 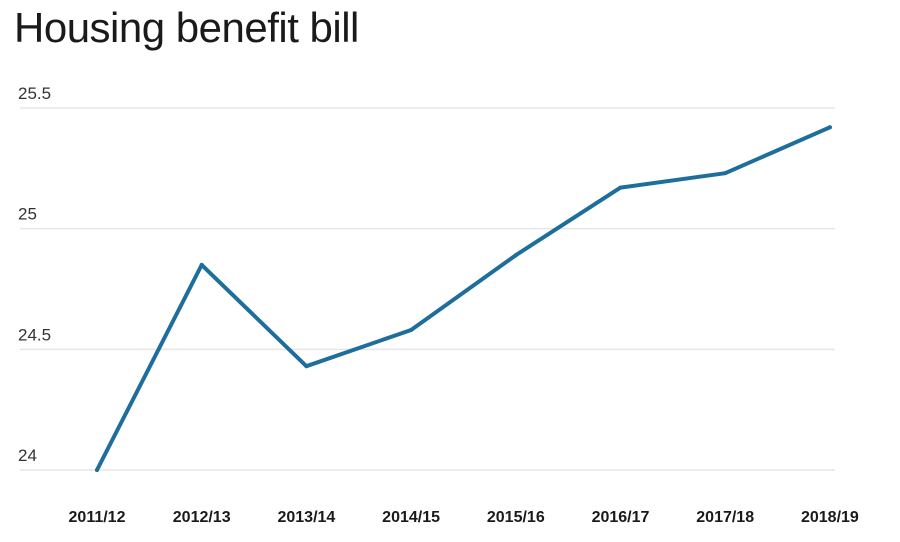 What do you see at coordinates (202, 517) in the screenshot?
I see `x-tick-label: 2012/13` at bounding box center [202, 517].